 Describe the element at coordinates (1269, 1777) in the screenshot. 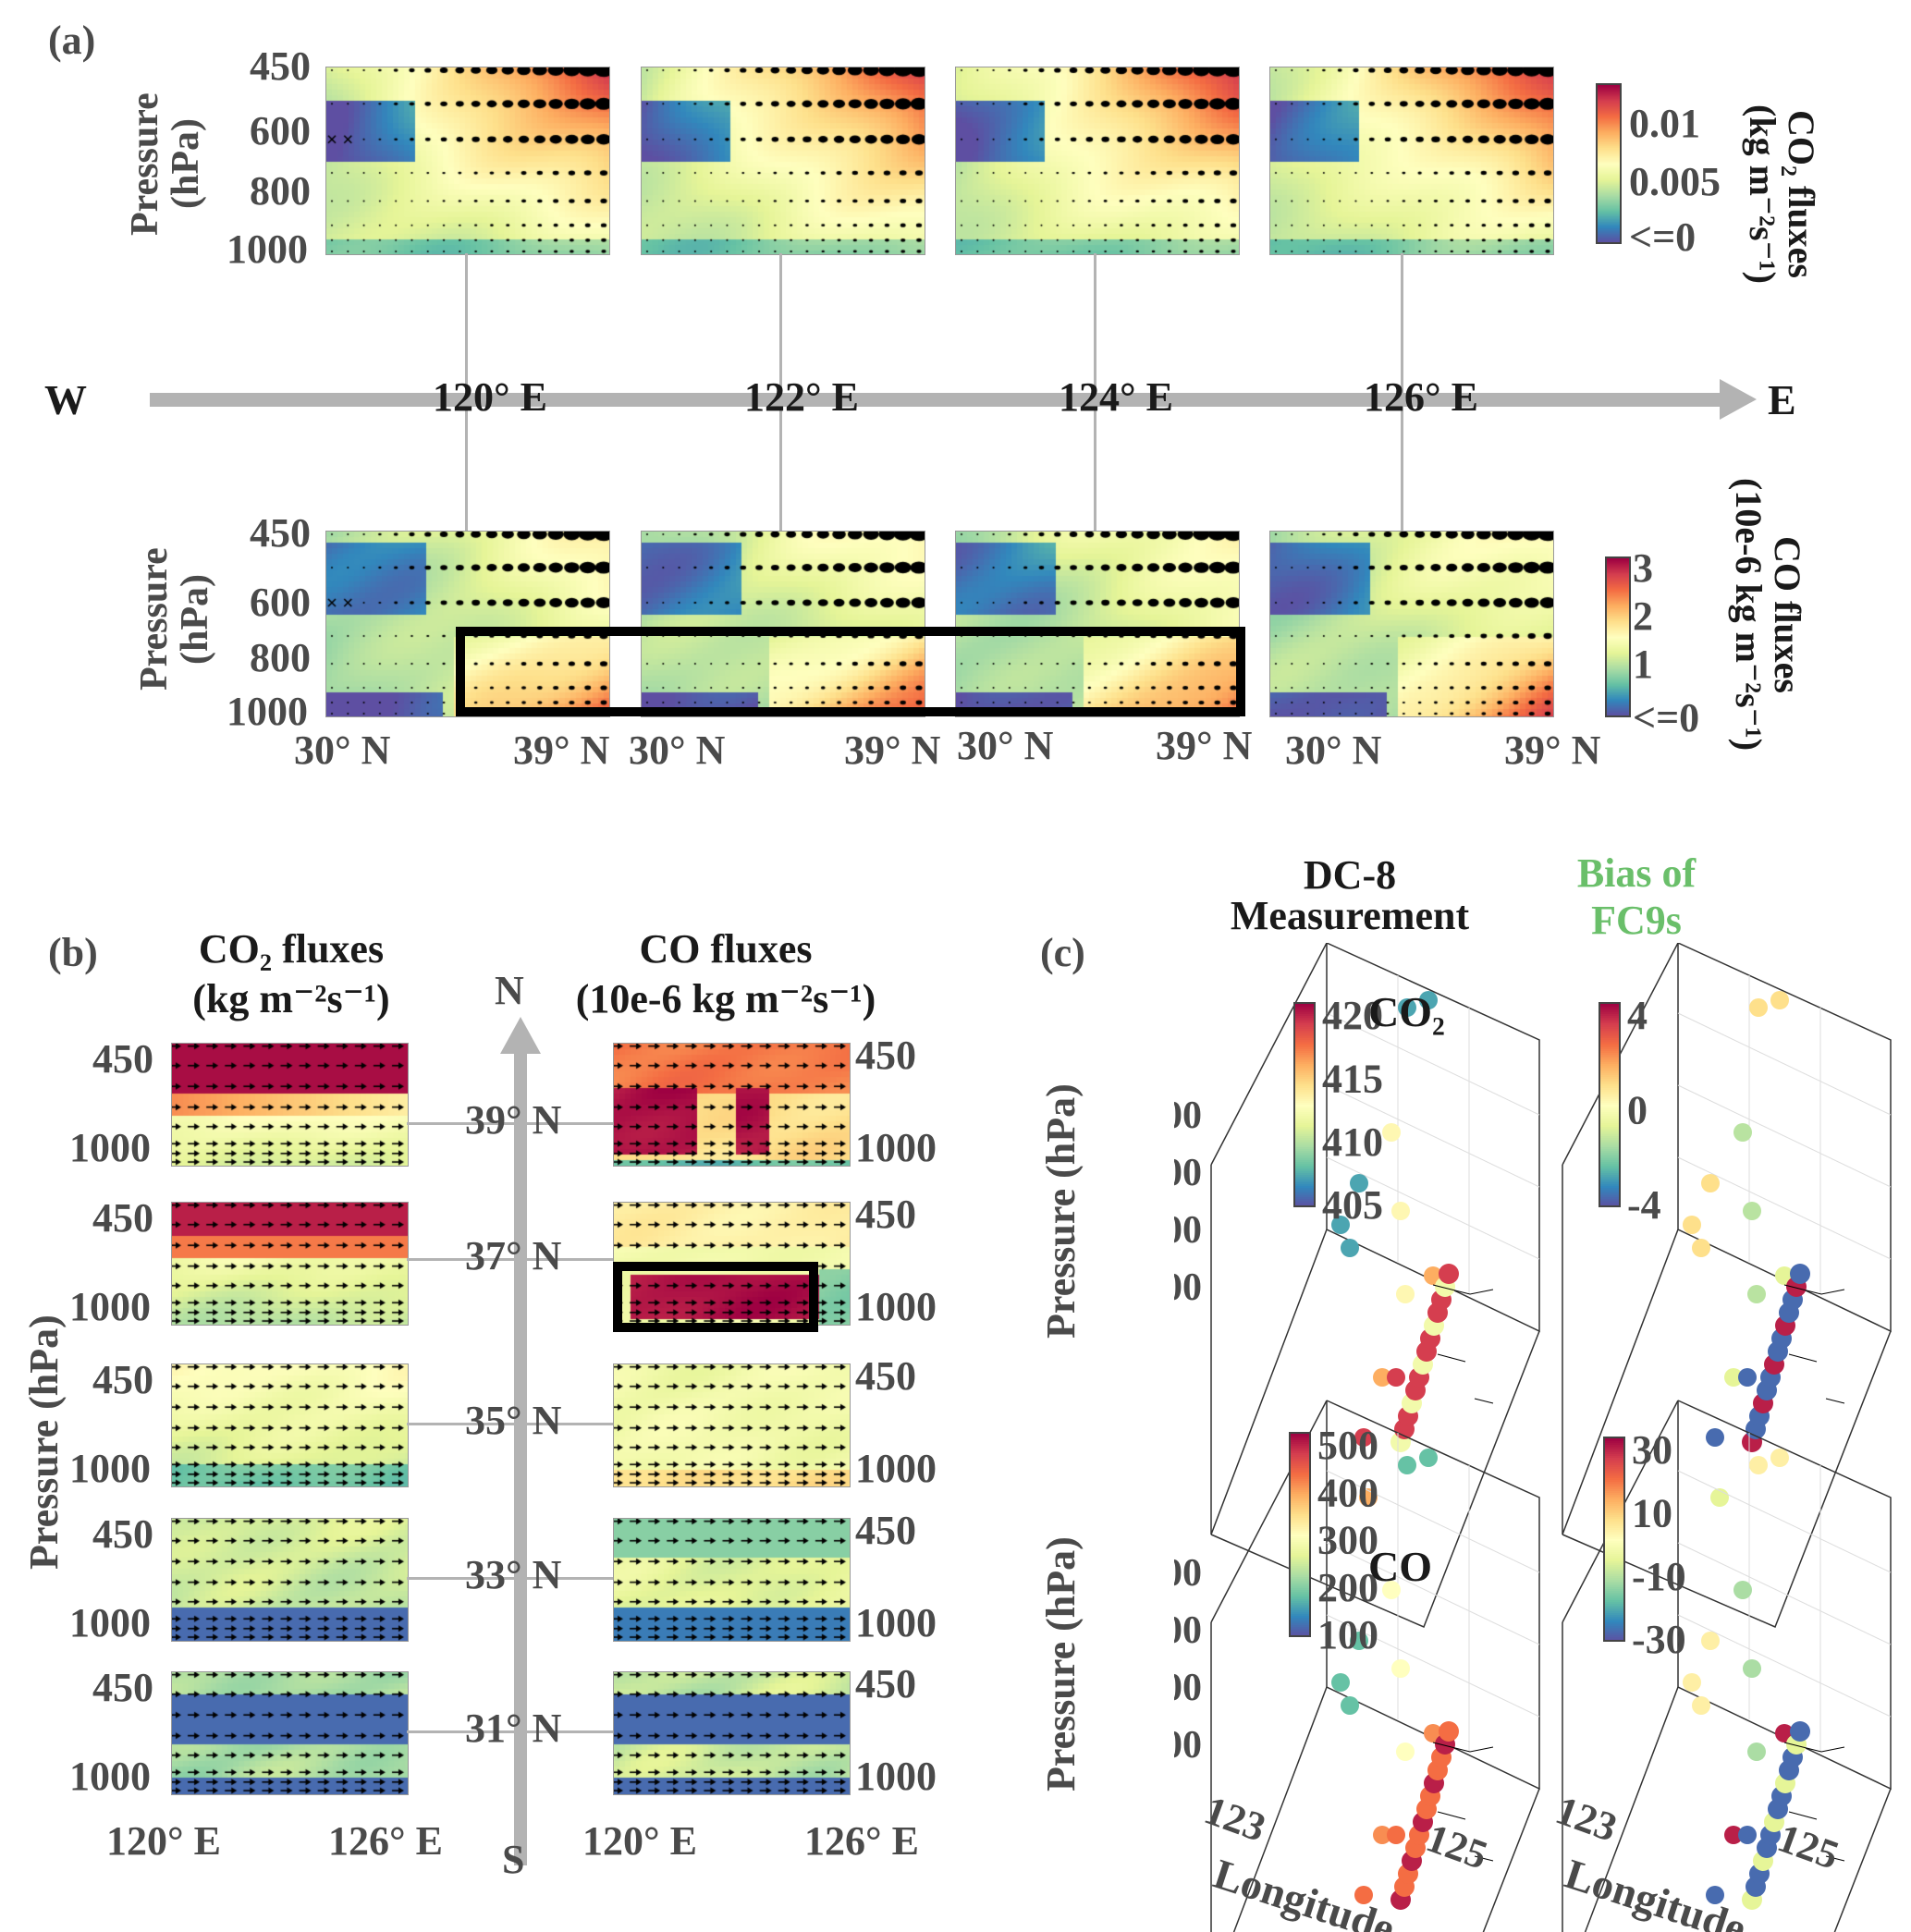

I see `axes-edge` at that location.